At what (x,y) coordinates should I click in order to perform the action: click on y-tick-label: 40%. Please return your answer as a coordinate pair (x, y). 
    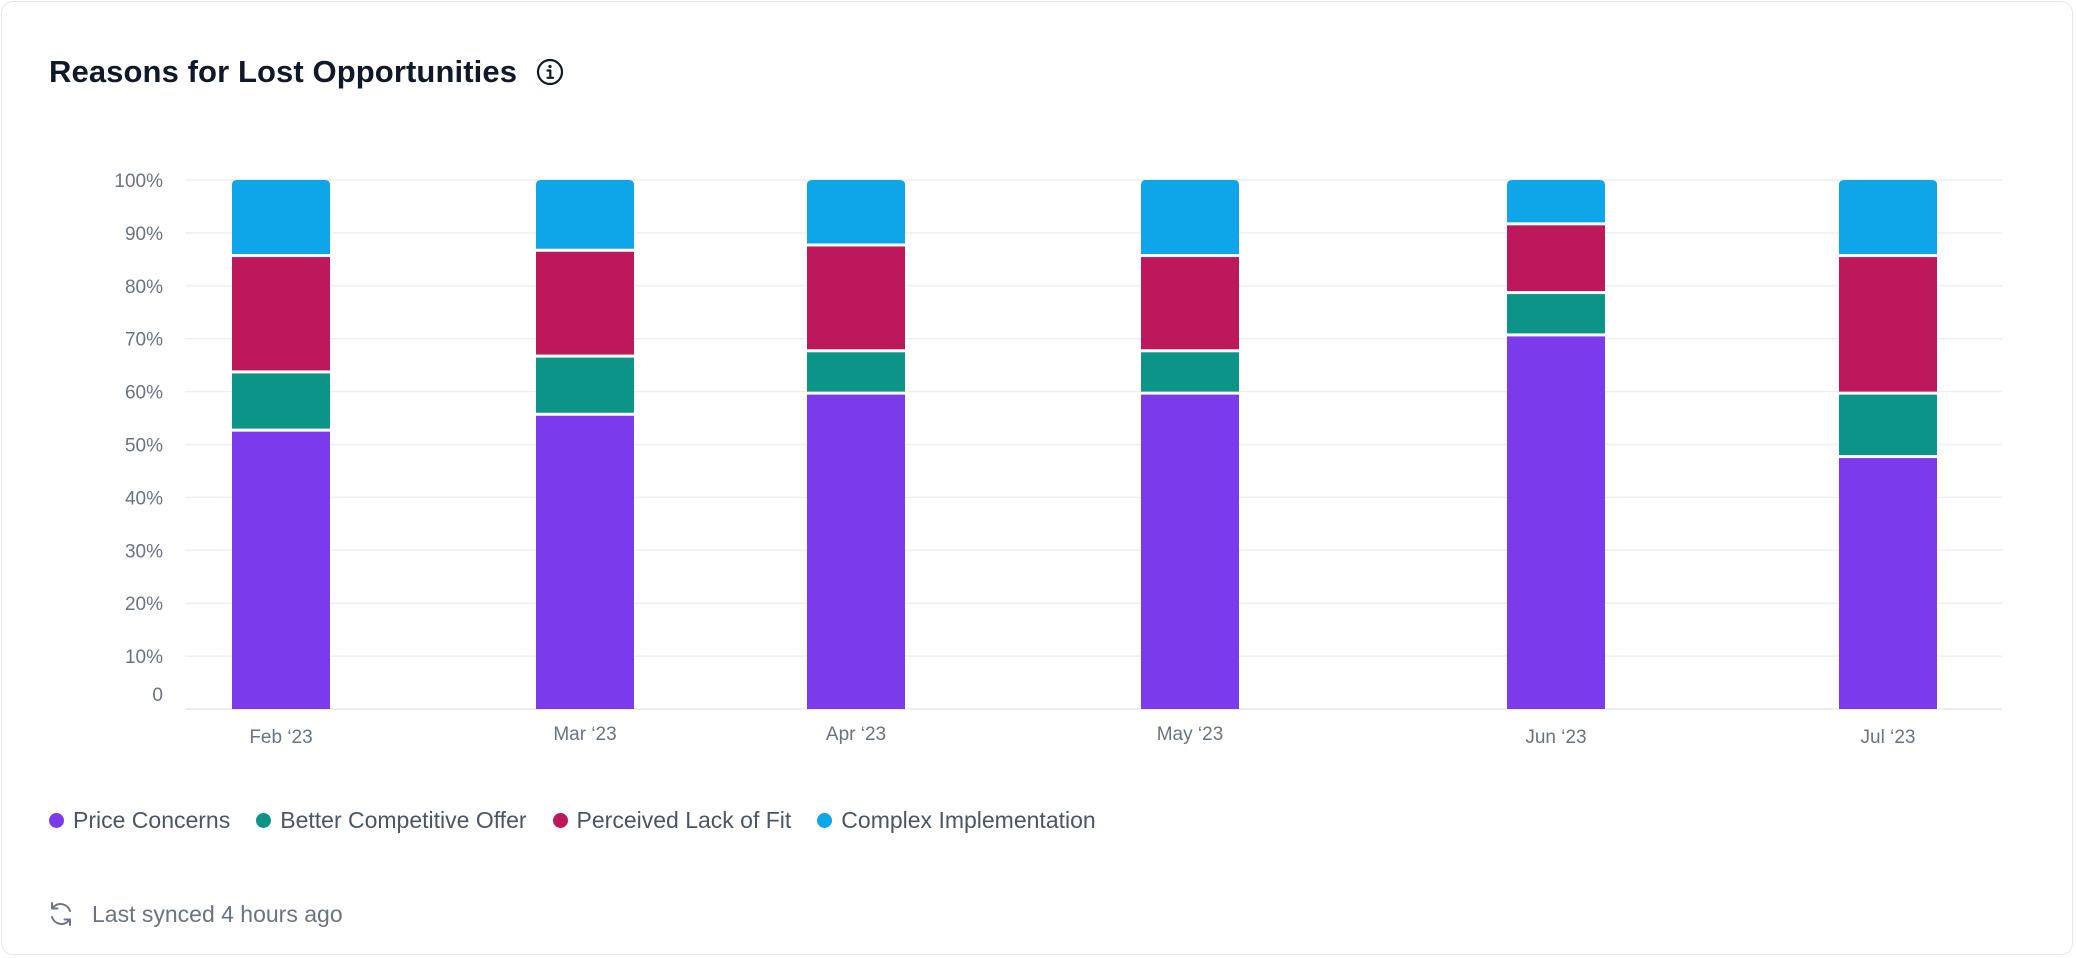
    Looking at the image, I should click on (144, 498).